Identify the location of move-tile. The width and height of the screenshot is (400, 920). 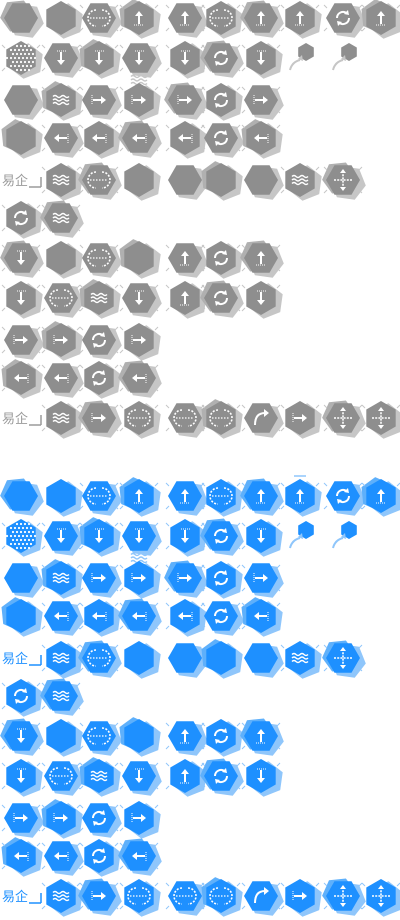
(344, 181).